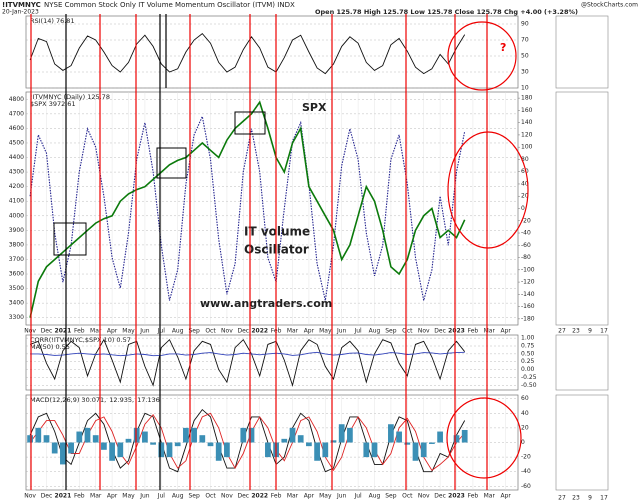 This screenshot has width=640, height=504. Describe the element at coordinates (16, 99) in the screenshot. I see `y-tick-label: 4800` at that location.